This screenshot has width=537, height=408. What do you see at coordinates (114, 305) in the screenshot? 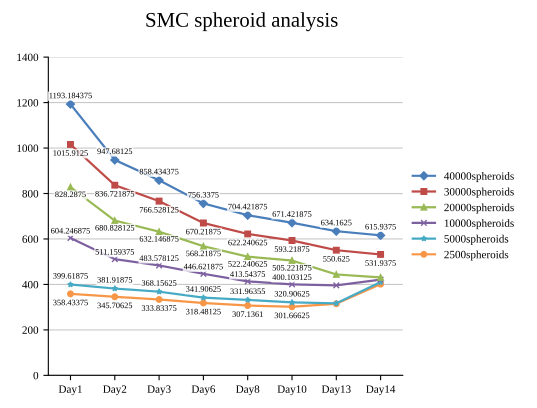
I see `data-label: 345.70625` at bounding box center [114, 305].